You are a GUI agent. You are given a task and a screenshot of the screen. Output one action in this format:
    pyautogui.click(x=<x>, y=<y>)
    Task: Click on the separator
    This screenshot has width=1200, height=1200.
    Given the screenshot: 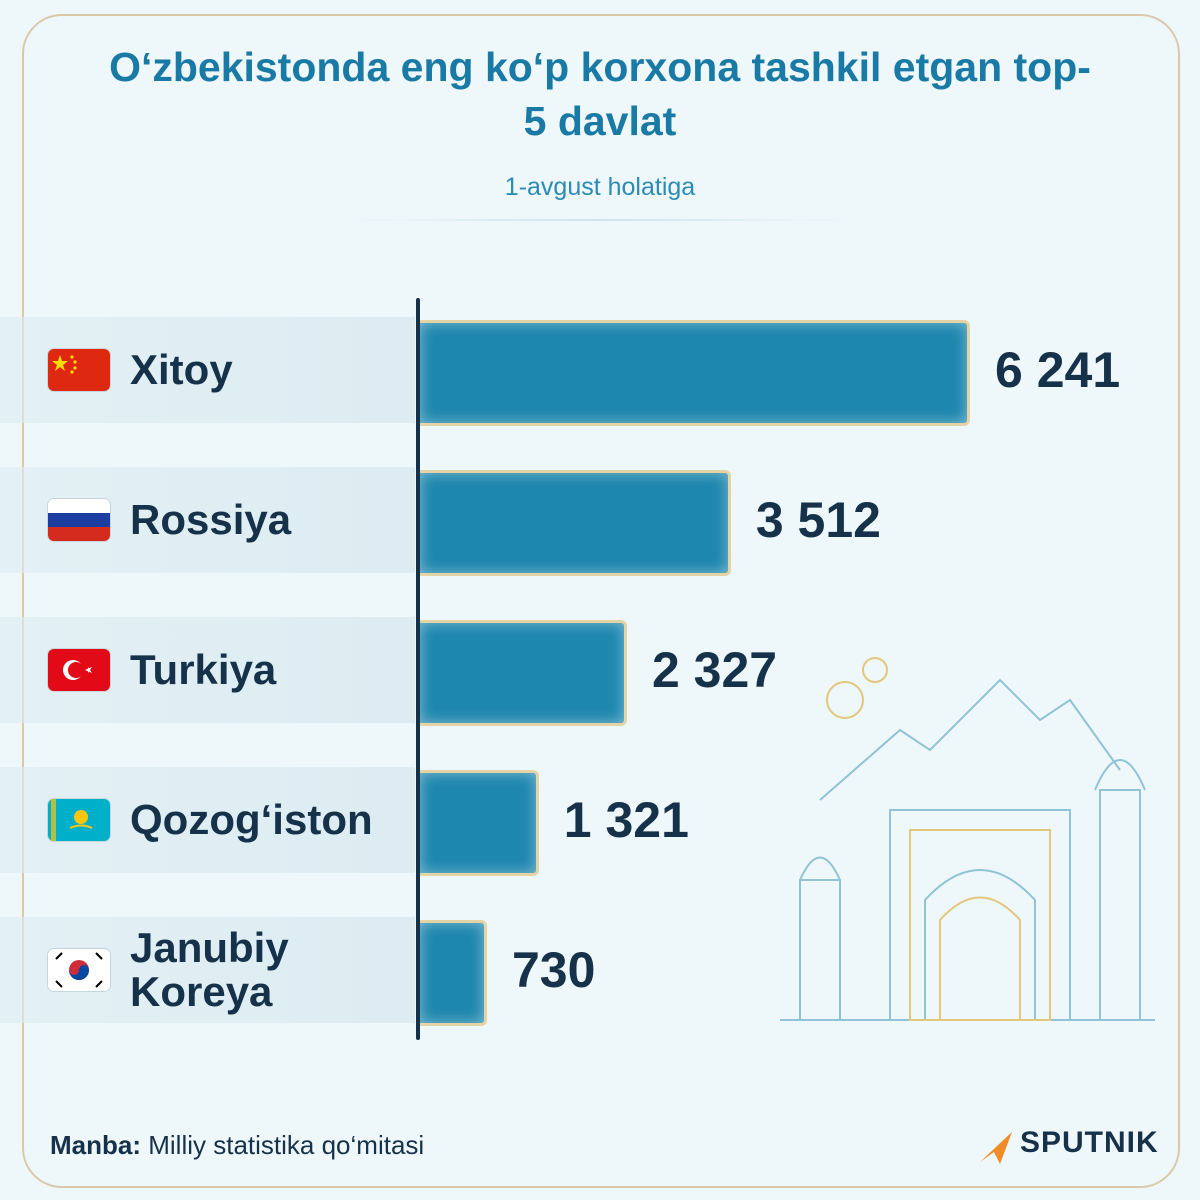 What is the action you would take?
    pyautogui.click(x=600, y=220)
    